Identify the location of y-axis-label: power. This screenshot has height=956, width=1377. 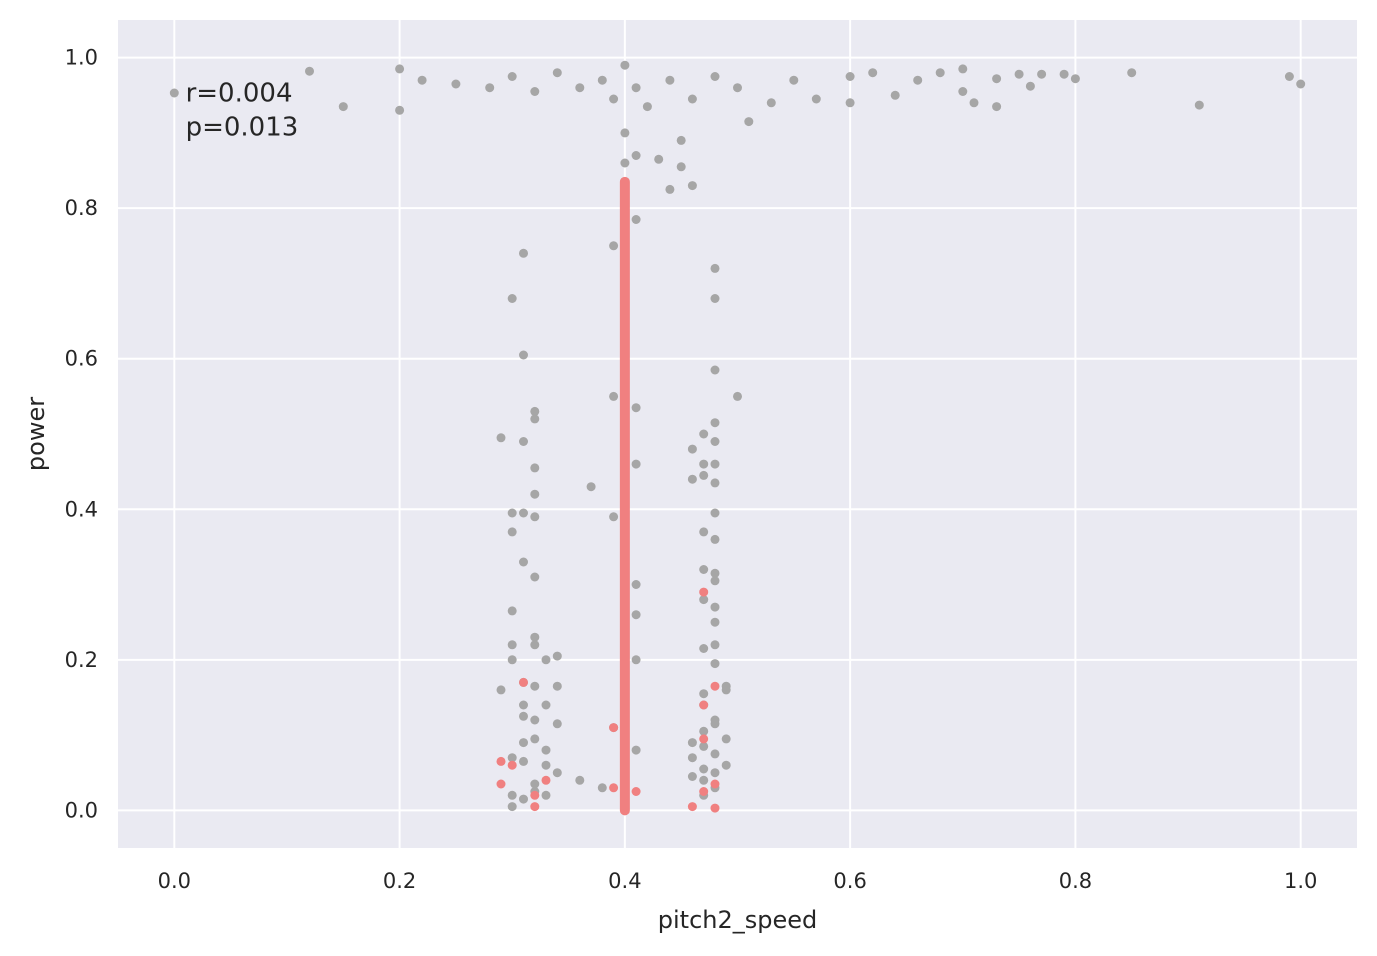
(36, 434).